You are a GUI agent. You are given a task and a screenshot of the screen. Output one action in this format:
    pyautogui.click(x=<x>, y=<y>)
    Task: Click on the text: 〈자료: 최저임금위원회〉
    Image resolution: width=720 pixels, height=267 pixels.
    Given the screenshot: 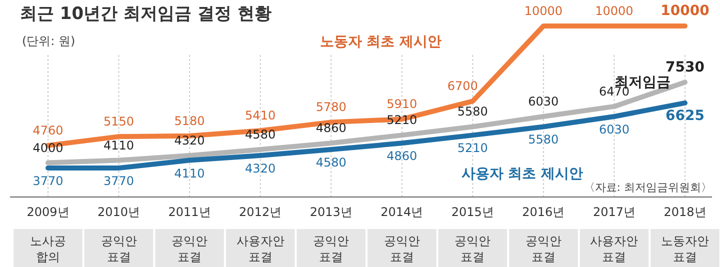 What is the action you would take?
    pyautogui.click(x=648, y=187)
    